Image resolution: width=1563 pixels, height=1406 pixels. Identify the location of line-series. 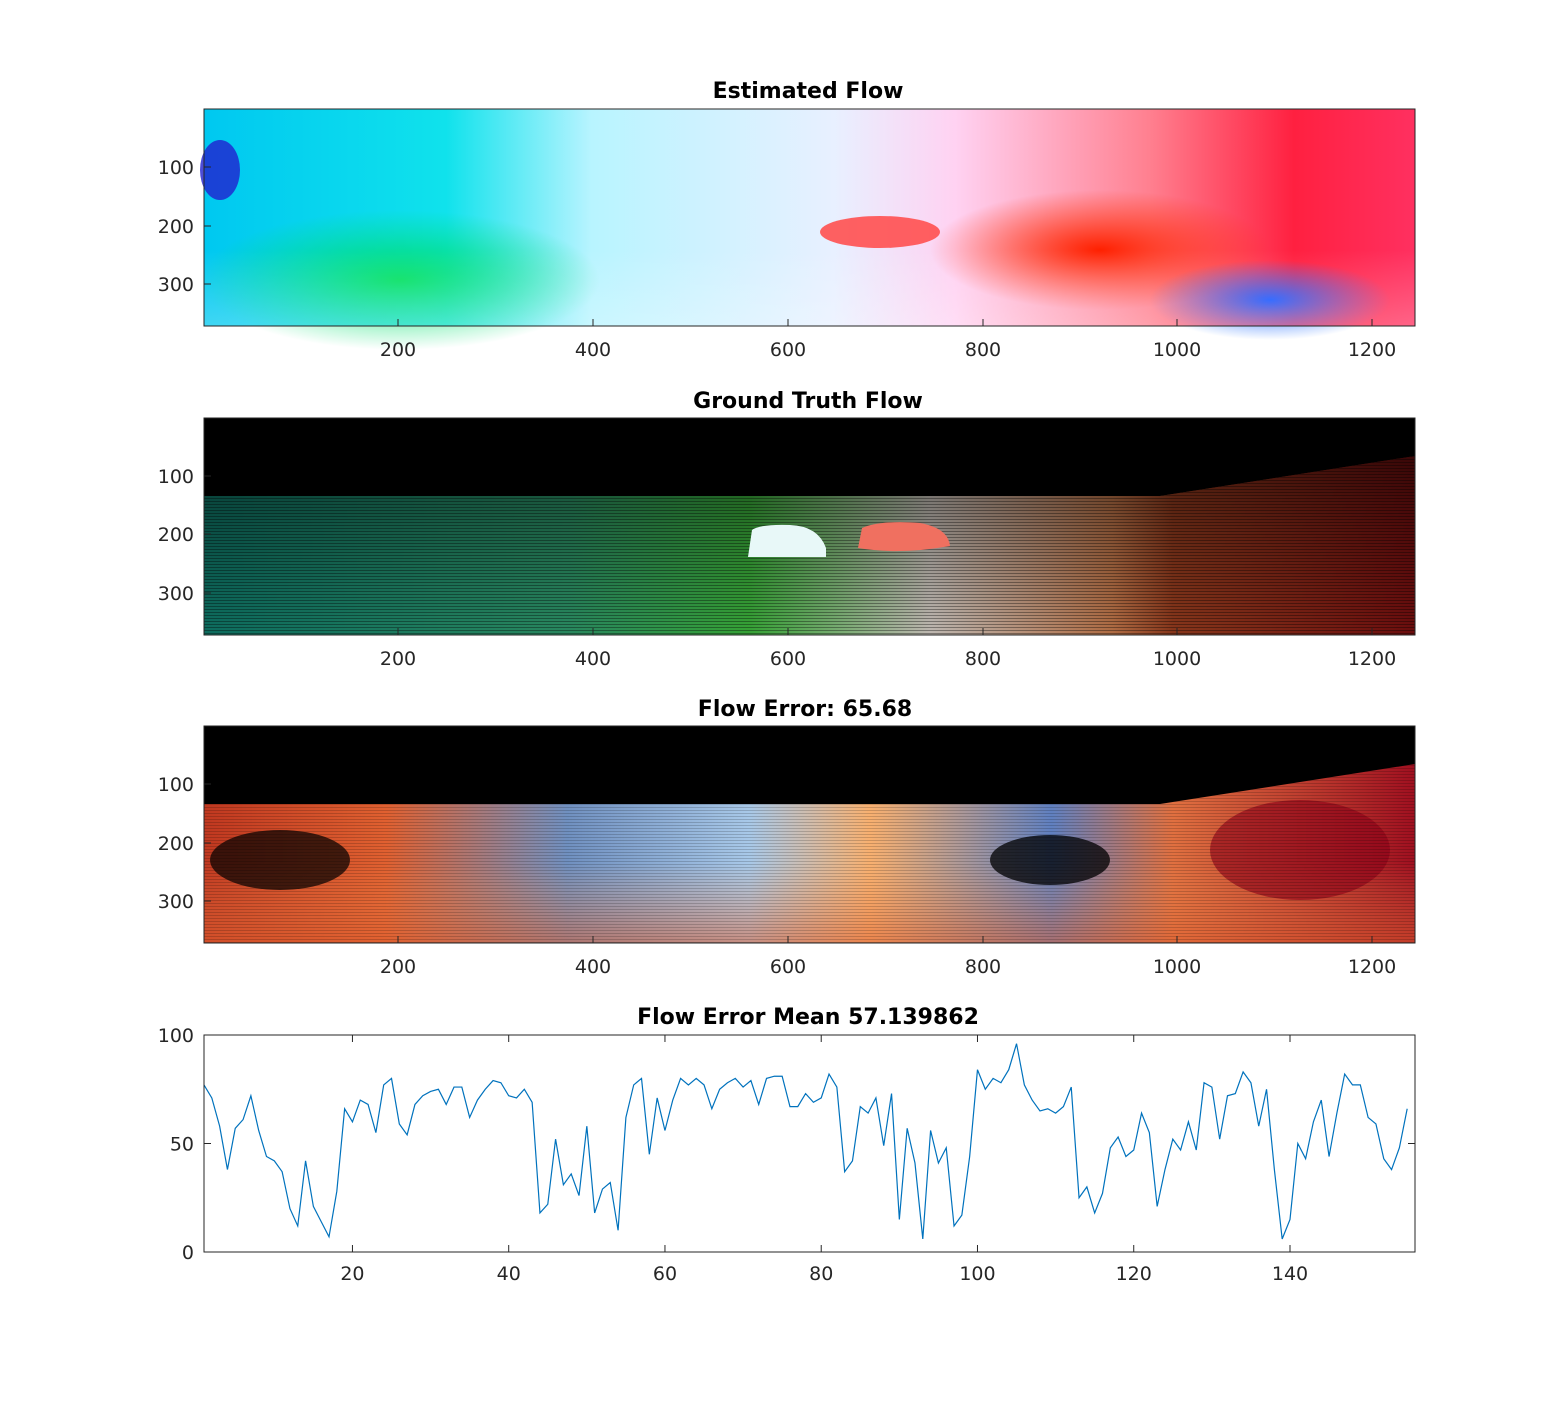
(805, 1141).